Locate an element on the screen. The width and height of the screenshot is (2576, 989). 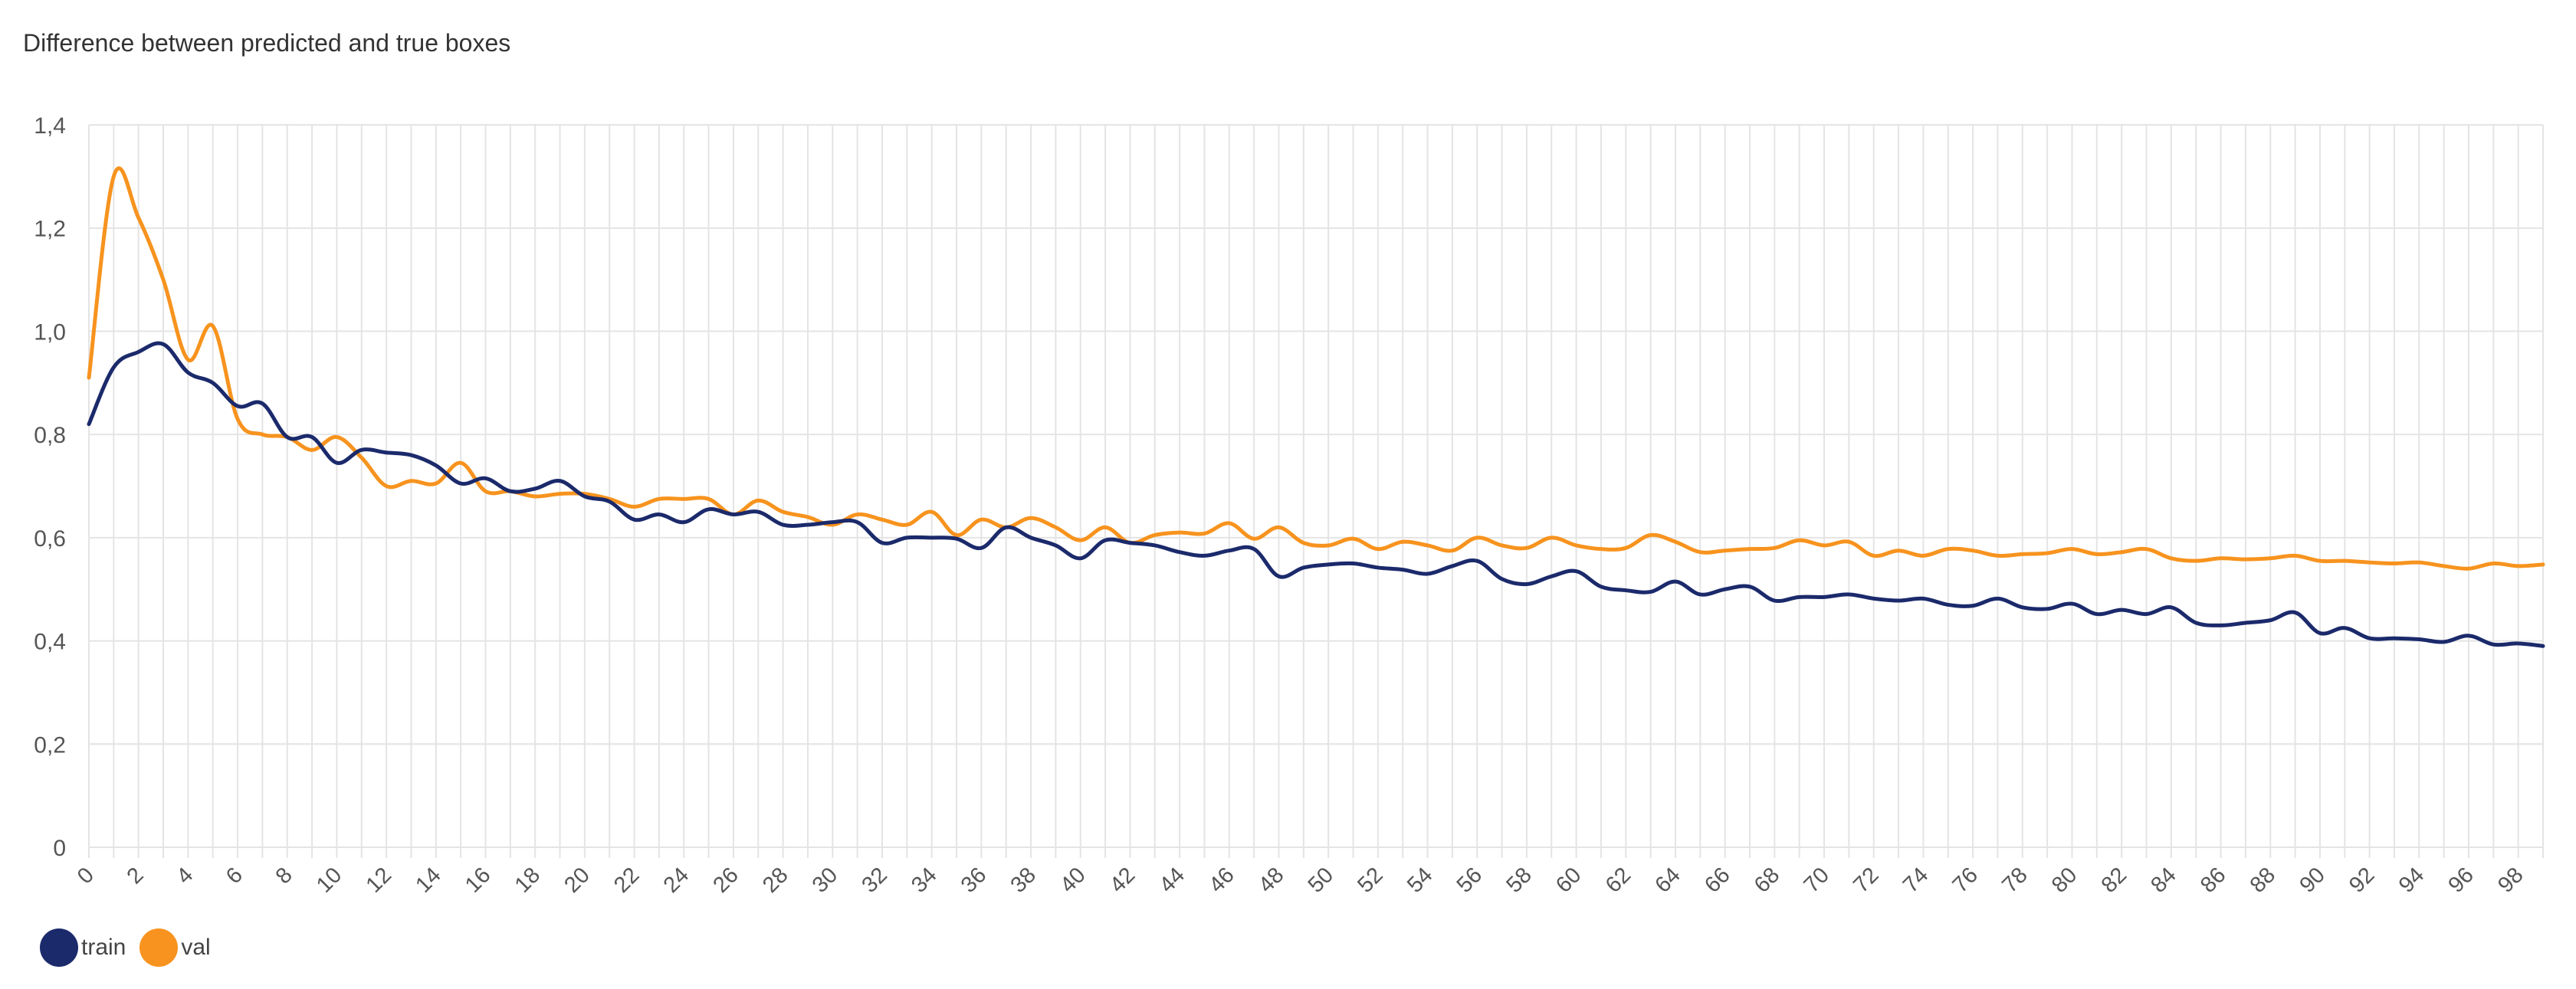
y-tick-label: 1,2 is located at coordinates (50, 229).